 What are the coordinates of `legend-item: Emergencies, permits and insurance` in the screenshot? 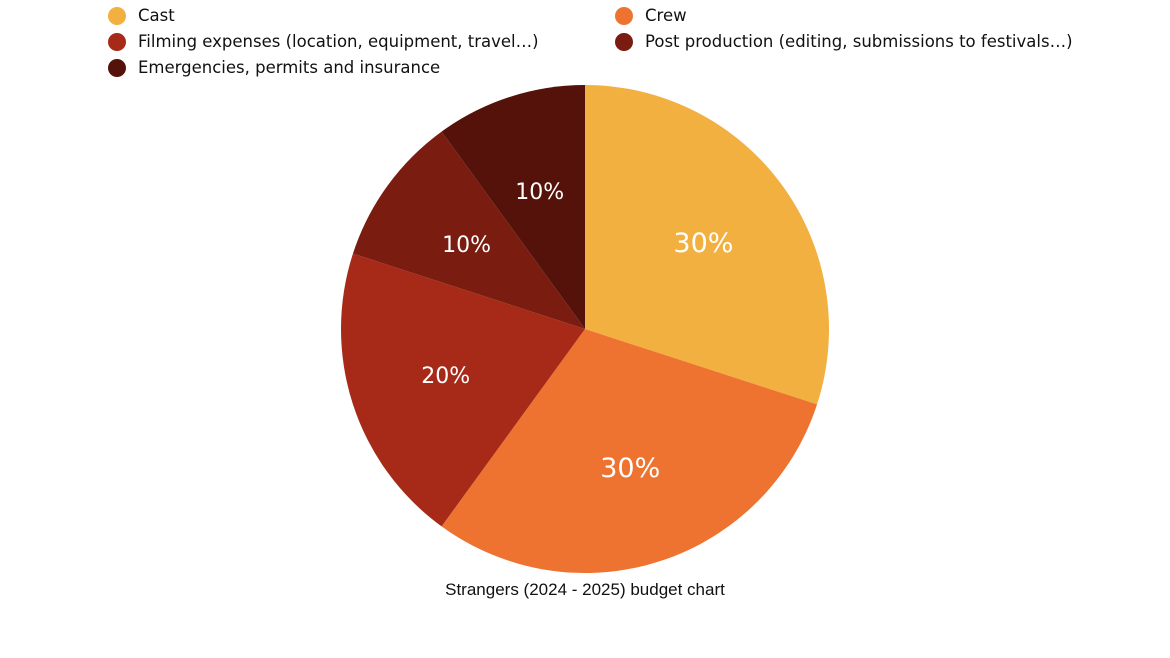 It's located at (274, 67).